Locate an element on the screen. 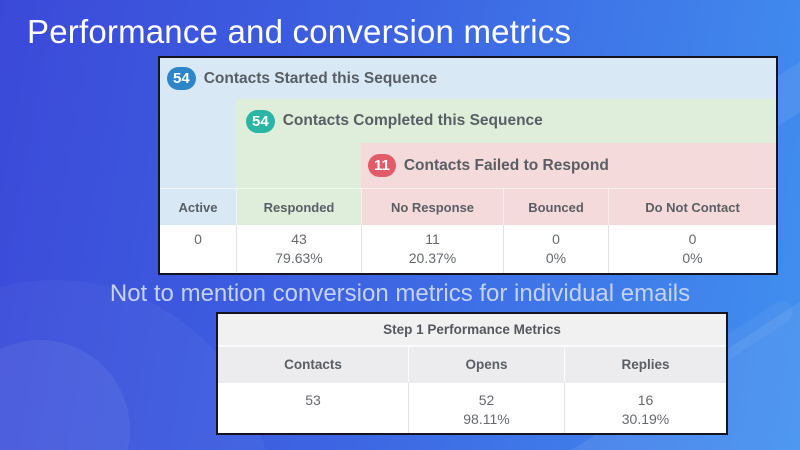  tier-started-label: Contacts Started this Sequence is located at coordinates (320, 78).